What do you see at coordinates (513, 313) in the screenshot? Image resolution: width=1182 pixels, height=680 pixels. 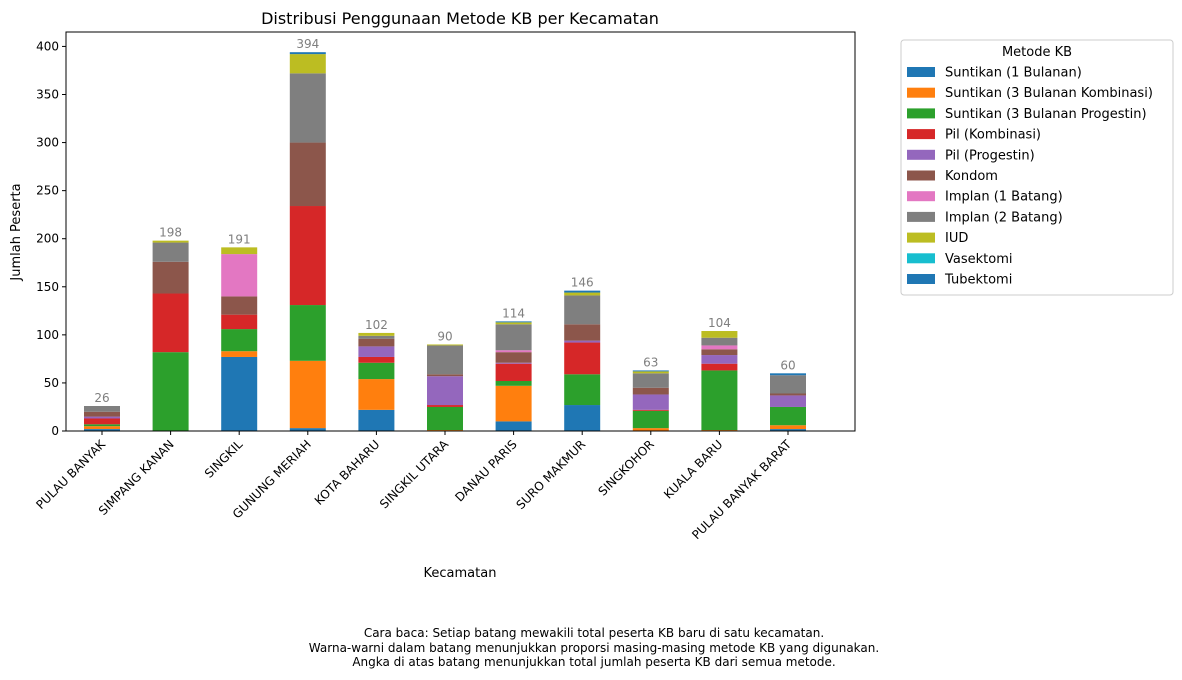 I see `total-label: 114` at bounding box center [513, 313].